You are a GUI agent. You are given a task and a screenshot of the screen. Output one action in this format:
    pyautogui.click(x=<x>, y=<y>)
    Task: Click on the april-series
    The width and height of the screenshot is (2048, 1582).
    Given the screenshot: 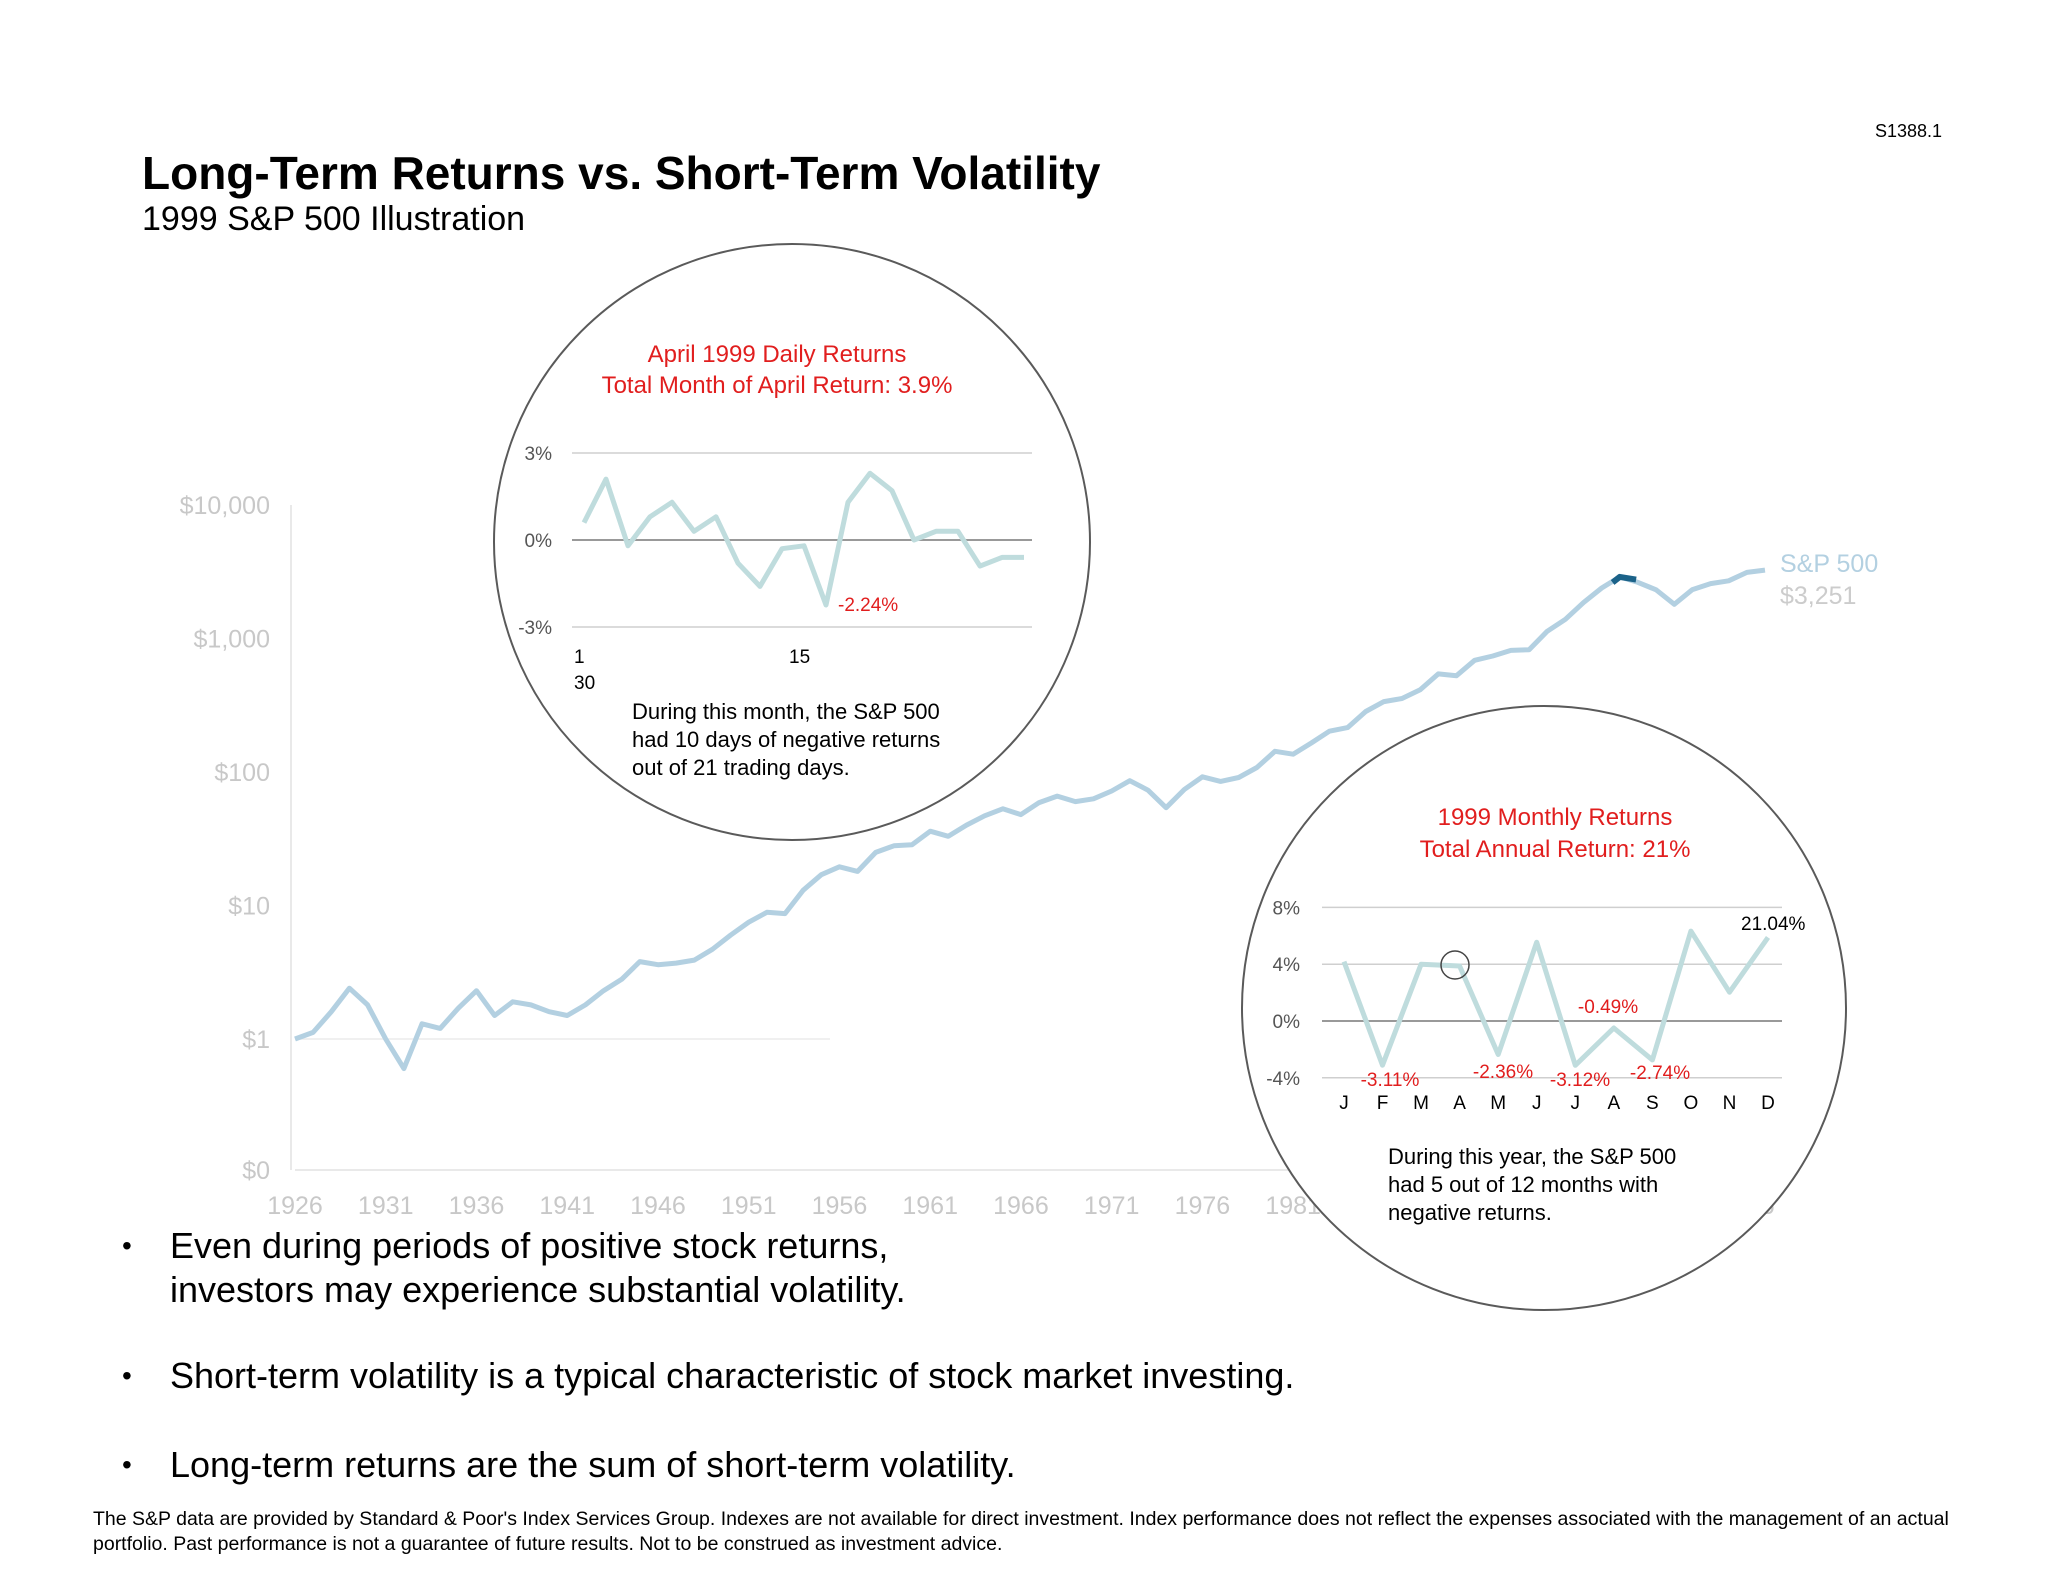 What is the action you would take?
    pyautogui.click(x=802, y=539)
    